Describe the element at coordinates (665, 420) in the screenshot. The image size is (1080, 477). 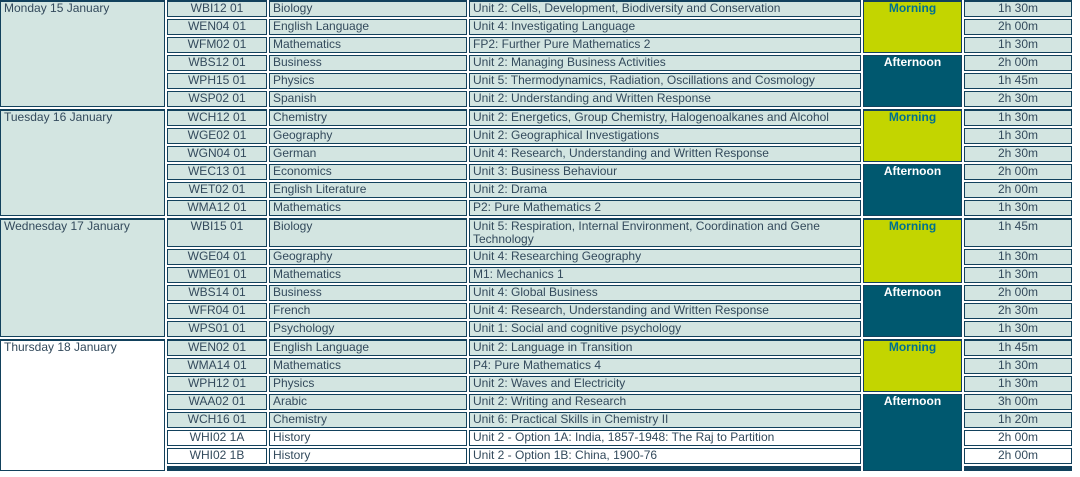
I see `unit-cell: Unit 6: Practical Skills in Chemistry II` at that location.